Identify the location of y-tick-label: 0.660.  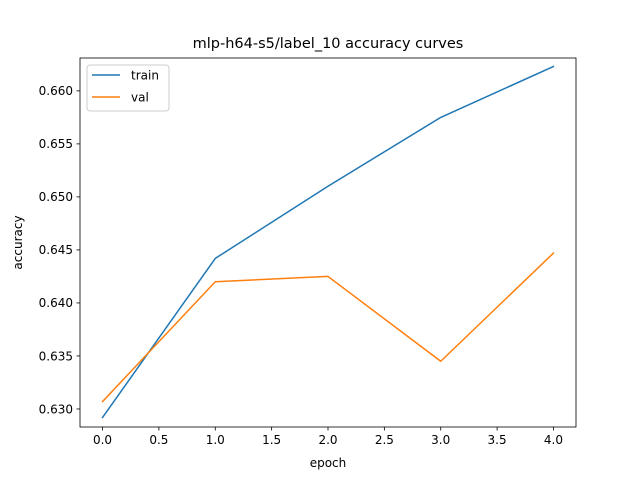
(56, 91).